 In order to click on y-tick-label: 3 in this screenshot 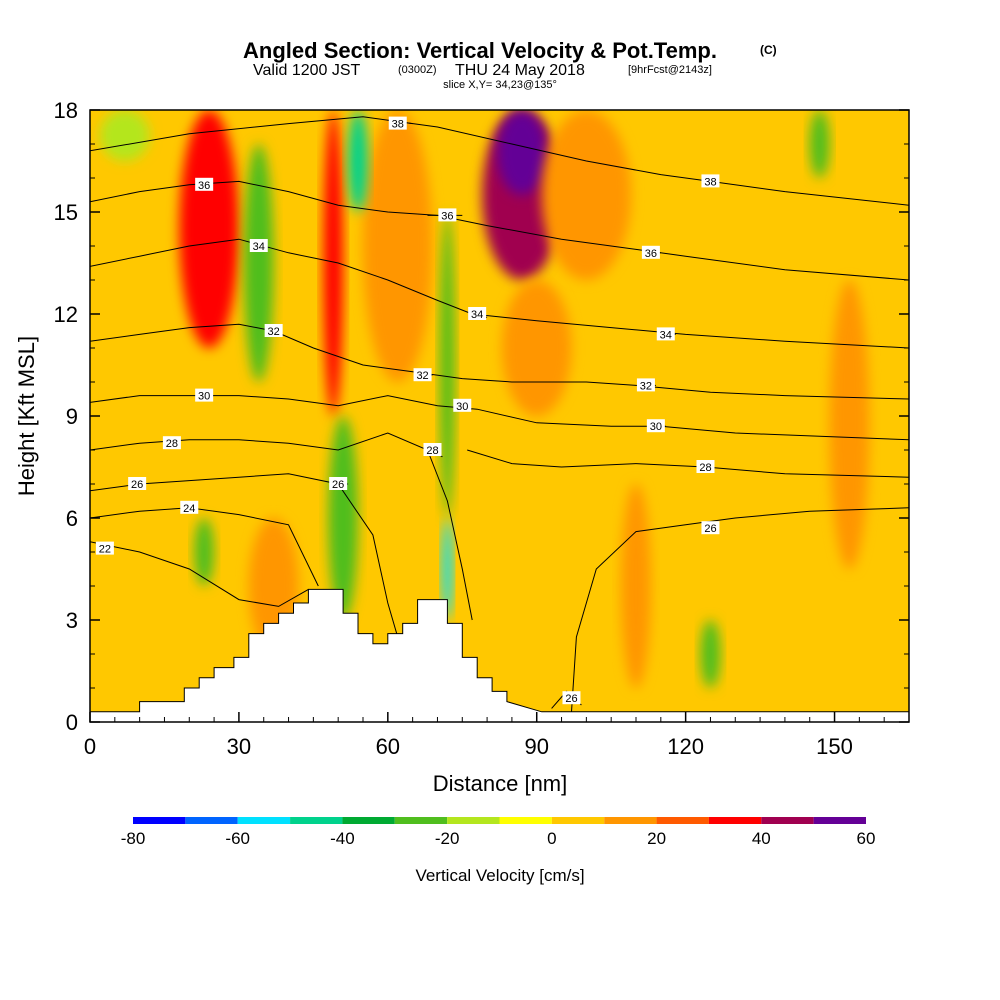, I will do `click(72, 620)`.